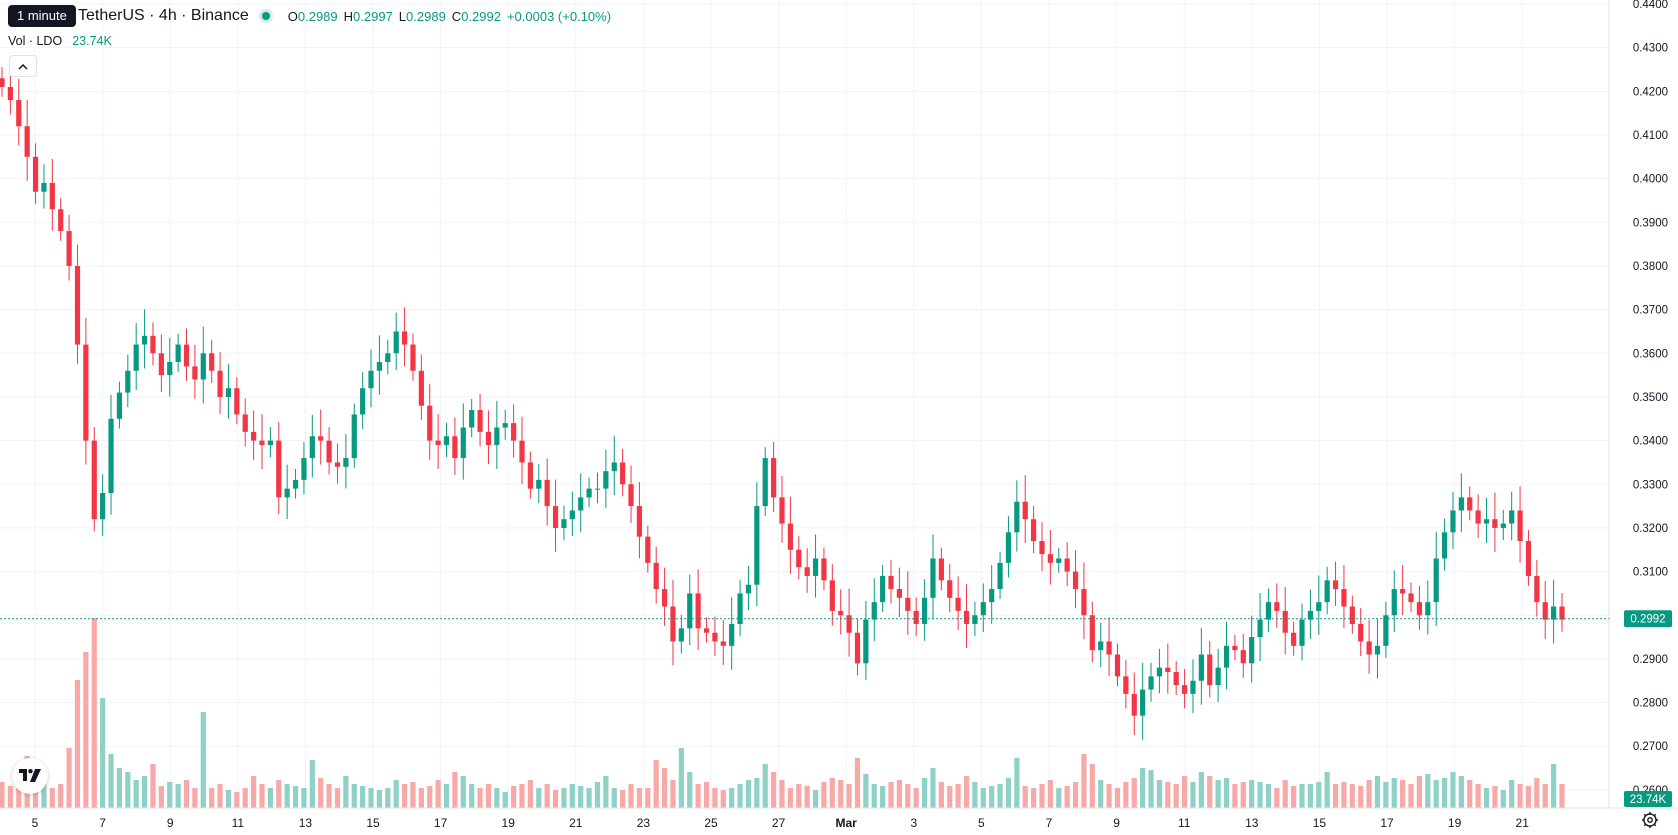 The width and height of the screenshot is (1678, 835). What do you see at coordinates (265, 16) in the screenshot?
I see `market-status-icon` at bounding box center [265, 16].